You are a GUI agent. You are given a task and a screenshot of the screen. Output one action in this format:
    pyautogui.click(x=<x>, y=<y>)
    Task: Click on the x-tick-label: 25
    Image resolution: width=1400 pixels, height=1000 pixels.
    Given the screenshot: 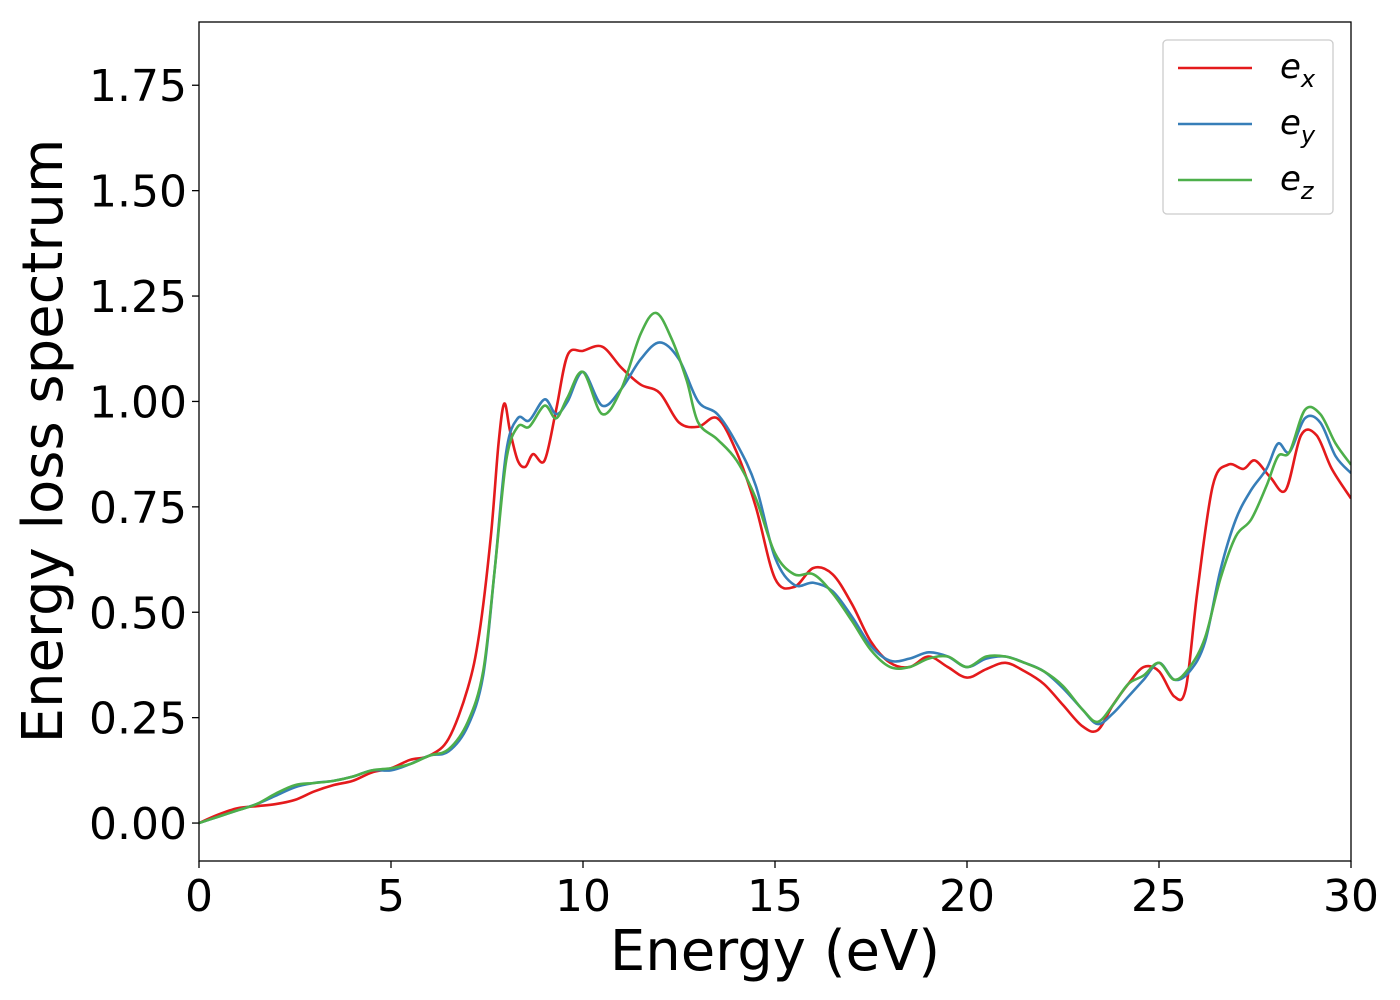 What is the action you would take?
    pyautogui.click(x=1159, y=896)
    